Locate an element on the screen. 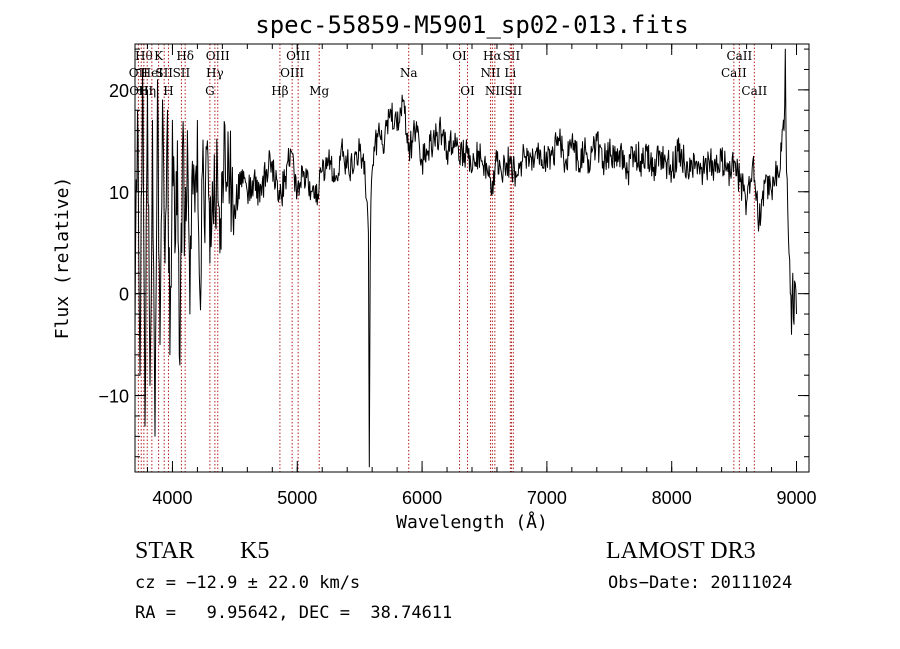 This screenshot has width=900, height=649. x-axis-label: Wavelength (Å) is located at coordinates (472, 522).